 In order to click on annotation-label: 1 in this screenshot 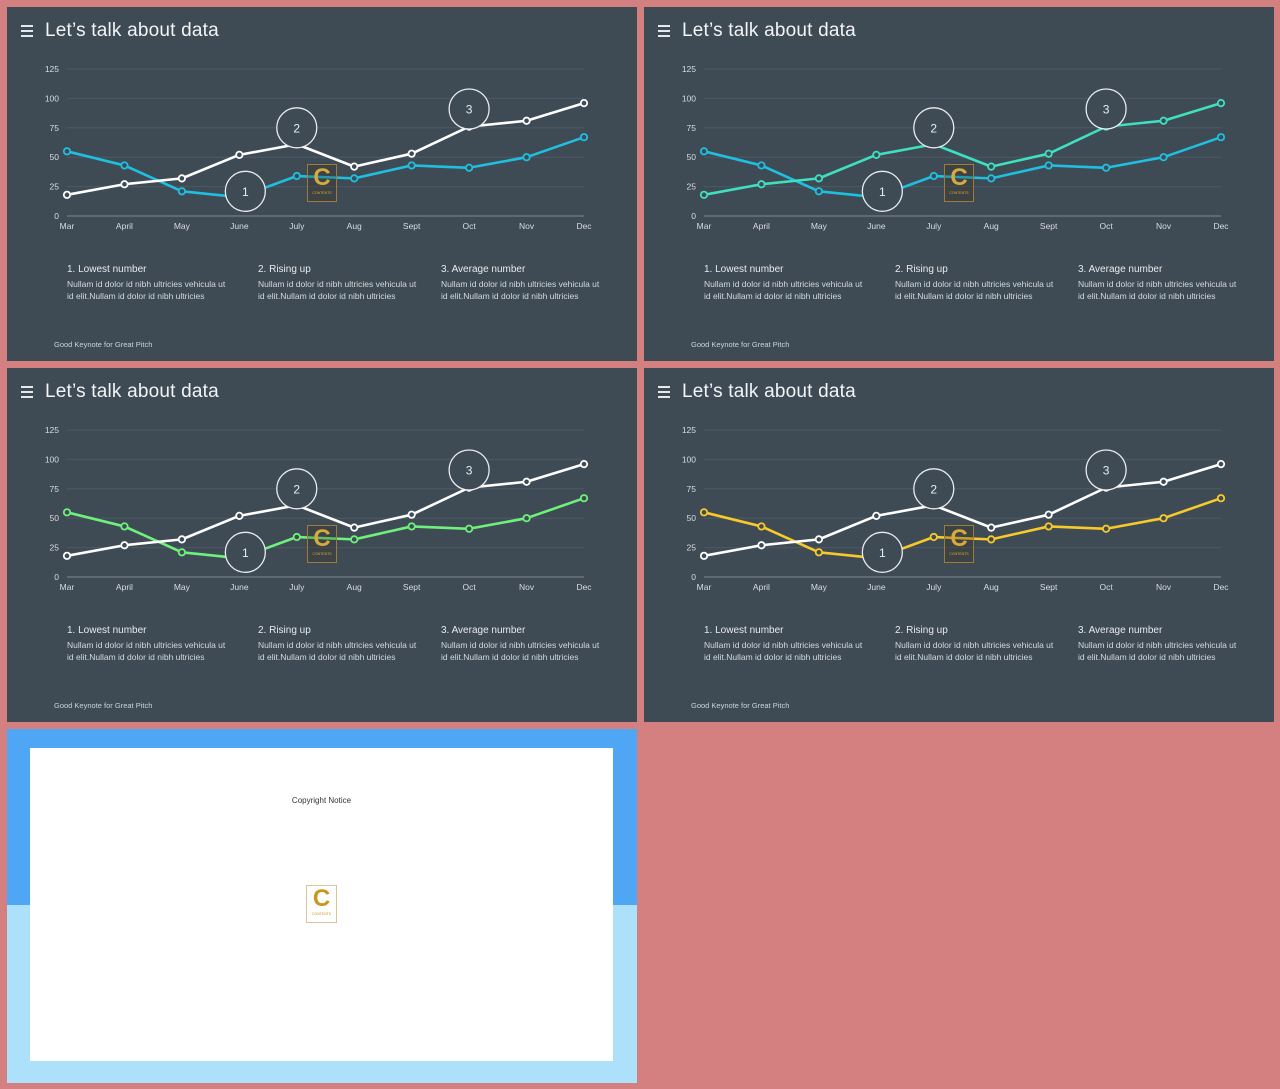, I will do `click(245, 192)`.